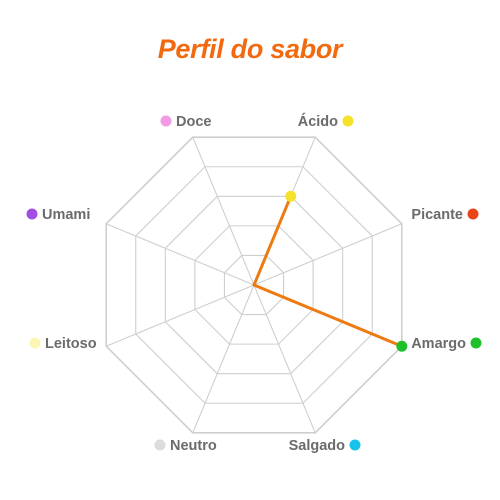  Describe the element at coordinates (166, 121) in the screenshot. I see `legend-dot-doce` at that location.